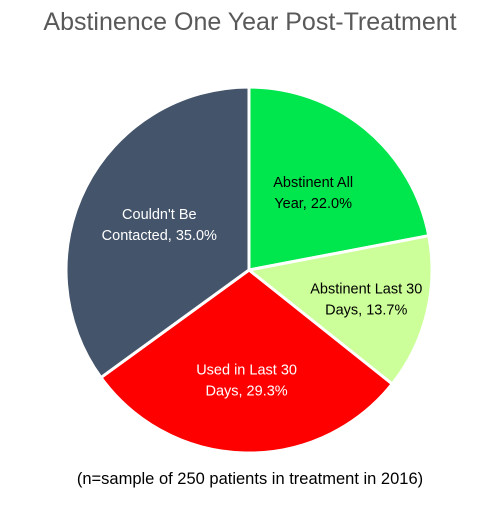 Image resolution: width=500 pixels, height=505 pixels. I want to click on slice-label-line: Days, 29.3%, so click(246, 391).